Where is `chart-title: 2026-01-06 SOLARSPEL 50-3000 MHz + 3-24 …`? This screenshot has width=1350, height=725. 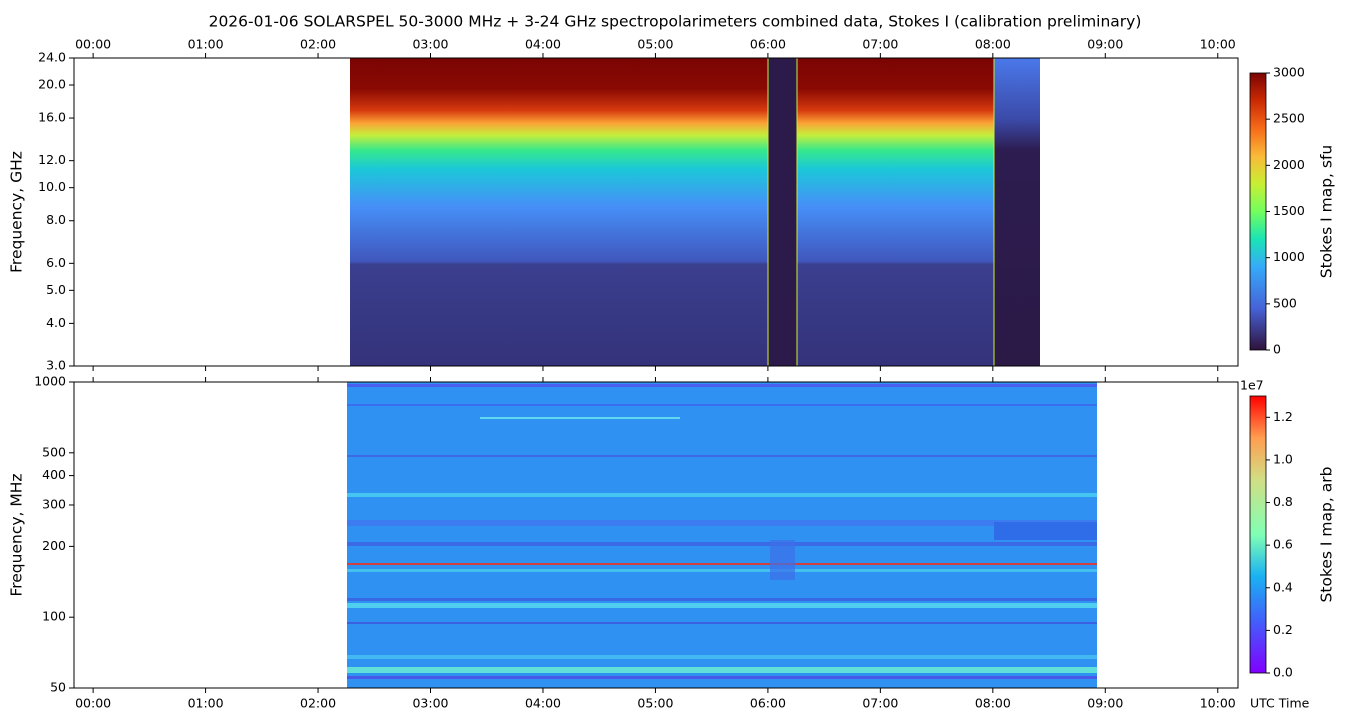 chart-title: 2026-01-06 SOLARSPEL 50-3000 MHz + 3-24 … is located at coordinates (675, 22).